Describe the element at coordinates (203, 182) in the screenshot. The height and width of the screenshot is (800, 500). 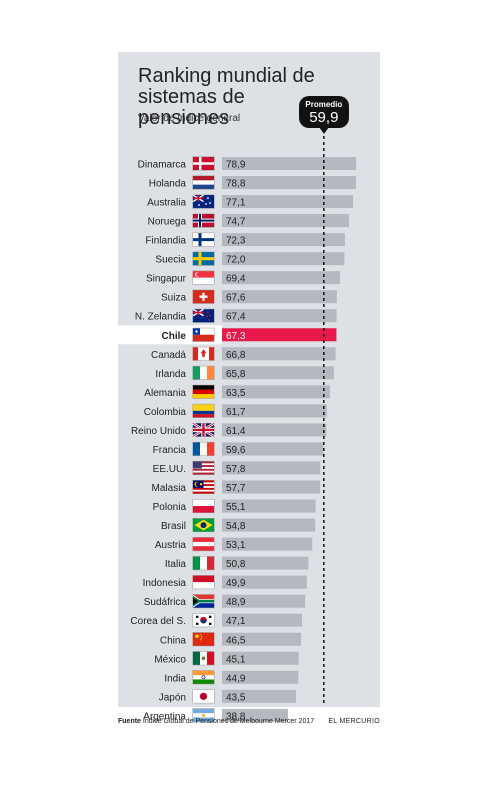
I see `netherlands-flag-icon` at that location.